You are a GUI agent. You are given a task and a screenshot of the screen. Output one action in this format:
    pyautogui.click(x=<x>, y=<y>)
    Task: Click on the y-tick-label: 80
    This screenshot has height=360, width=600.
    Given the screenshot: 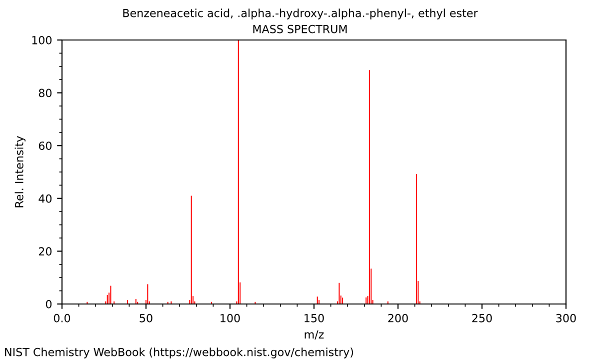 What is the action you would take?
    pyautogui.click(x=45, y=93)
    